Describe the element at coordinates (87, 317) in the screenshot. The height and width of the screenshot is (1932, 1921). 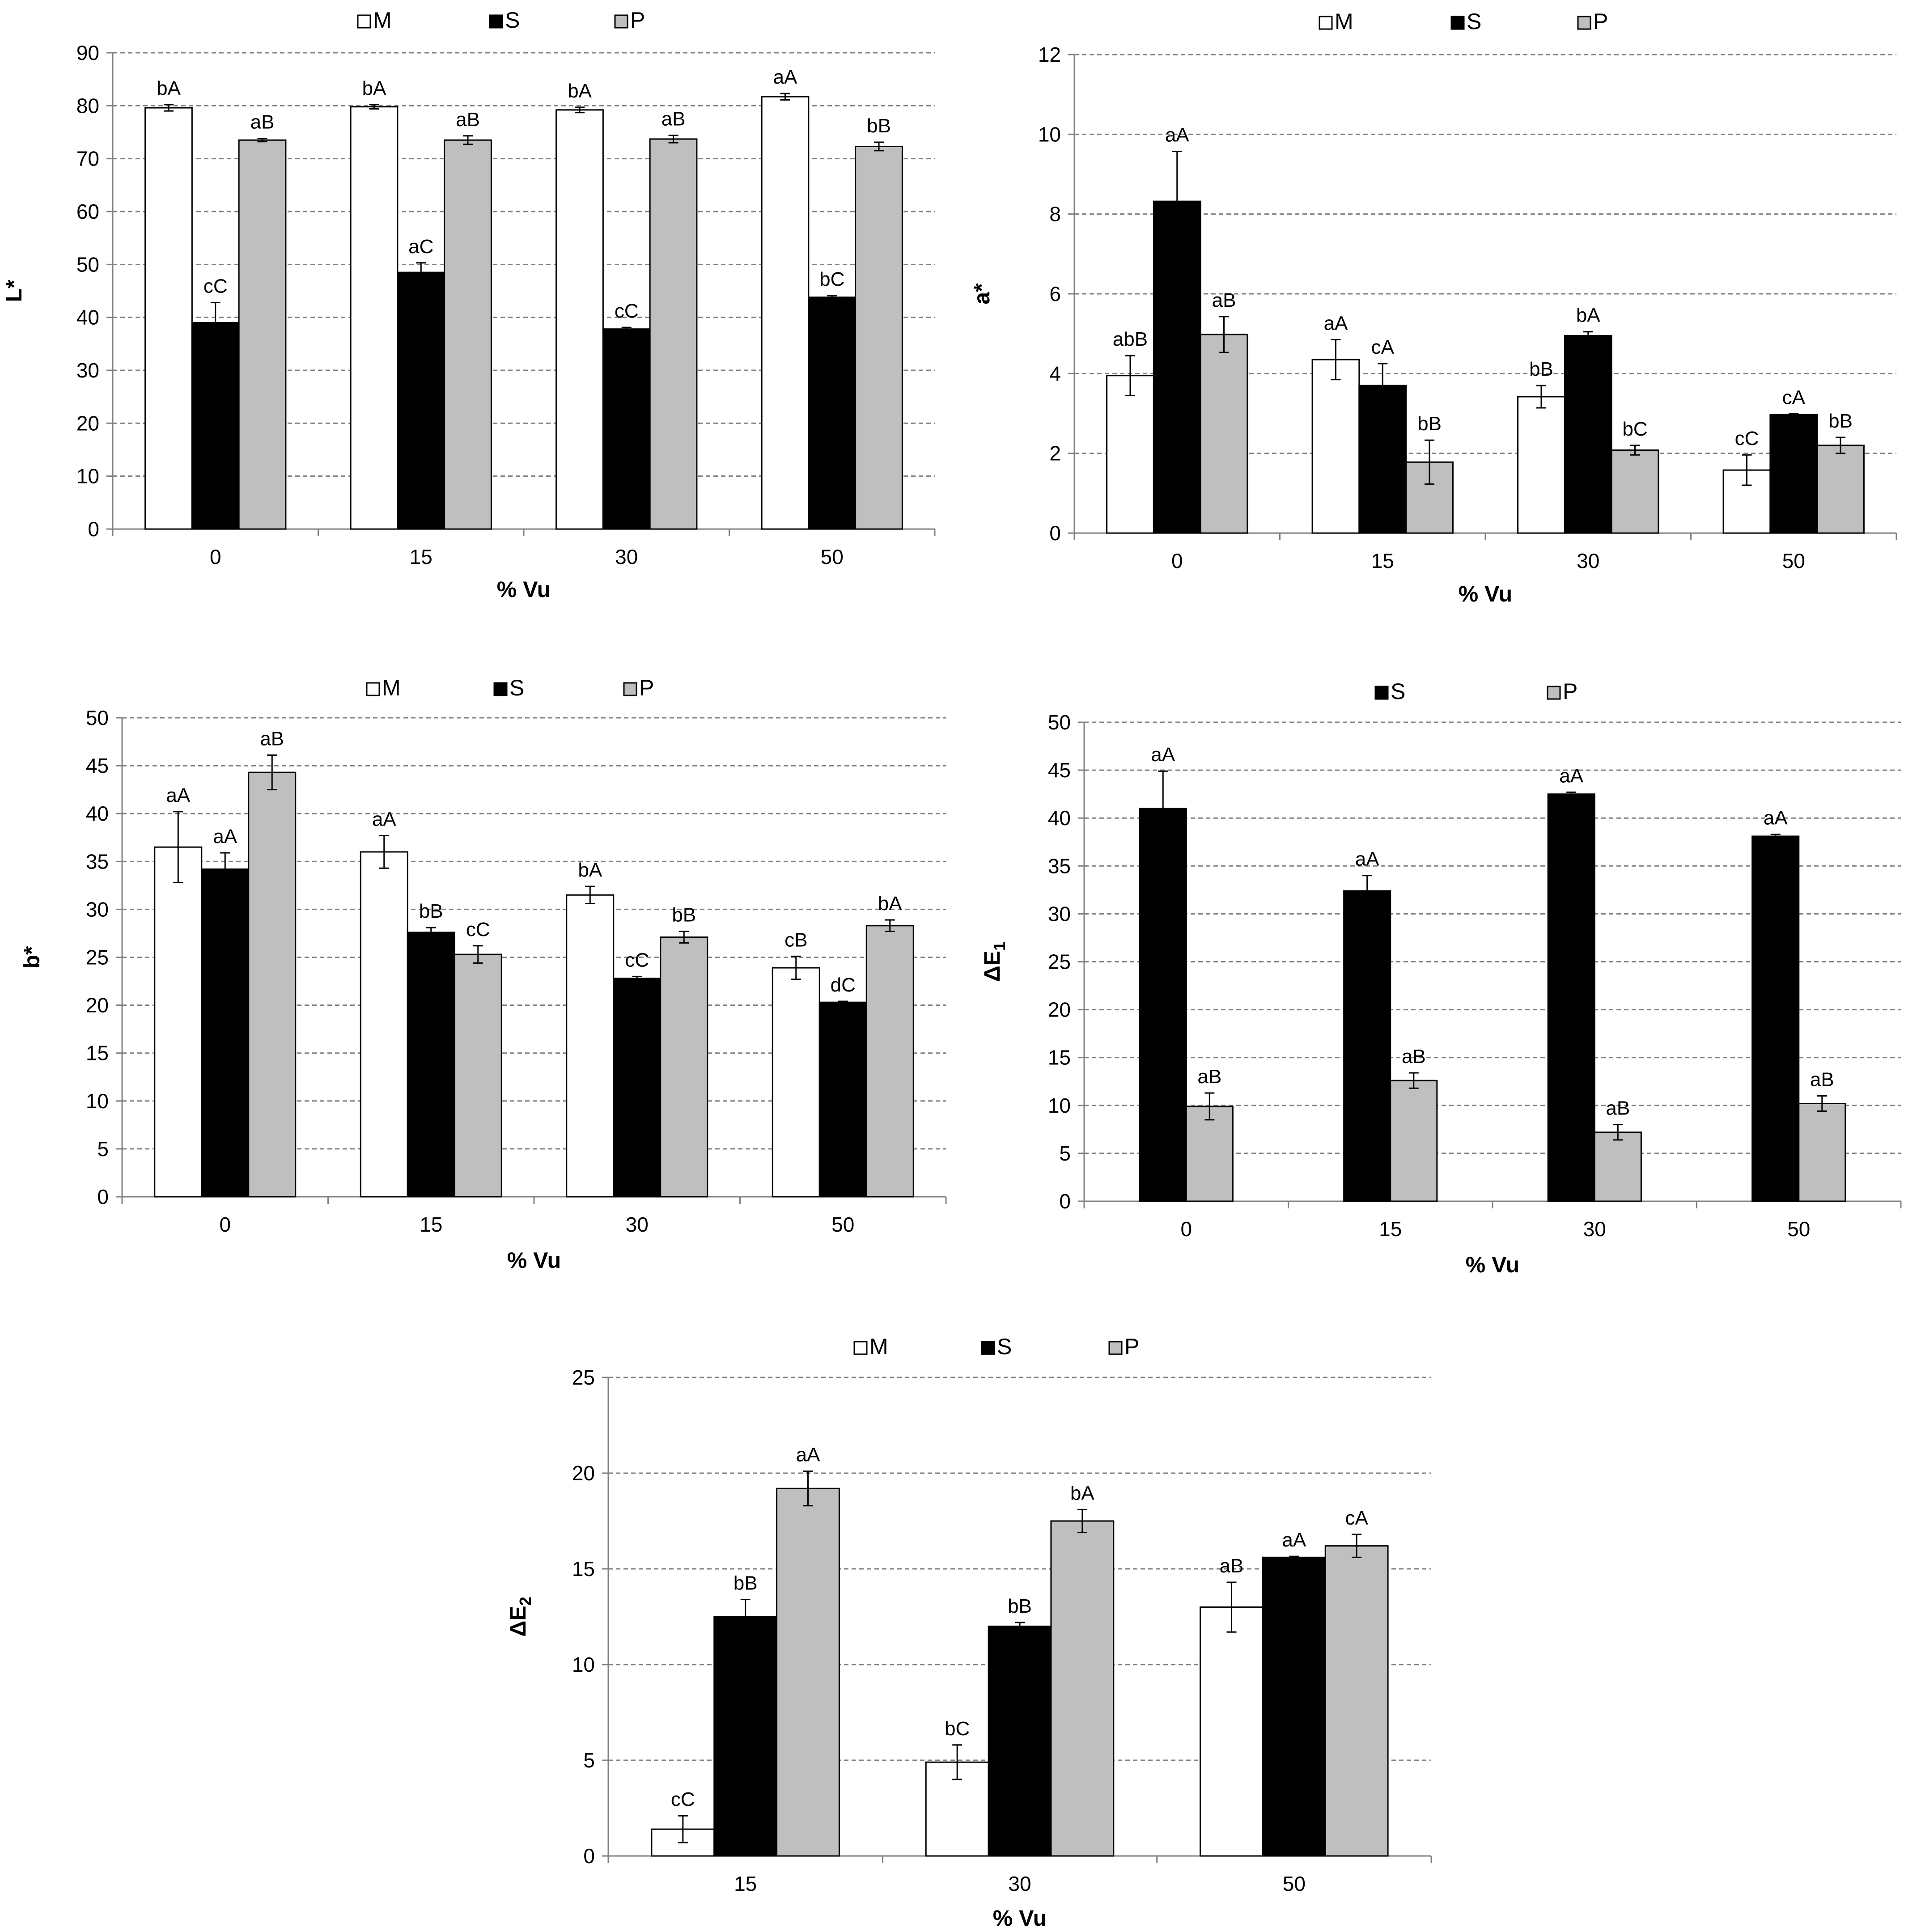
I see `y-tick-label: 40` at that location.